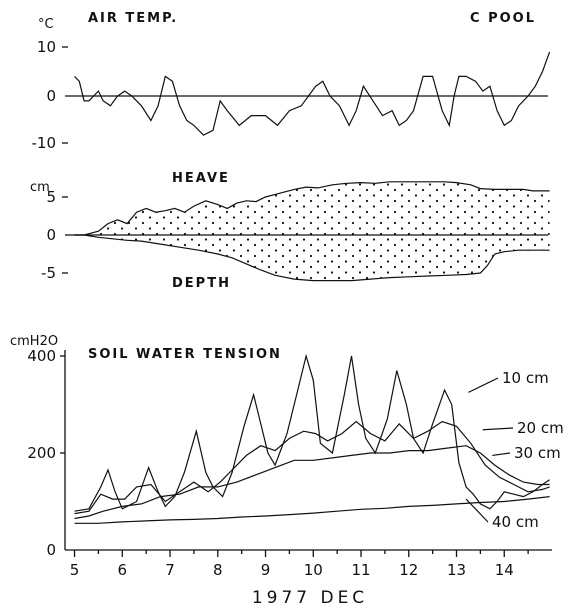 Image resolution: width=571 pixels, height=610 pixels. Describe the element at coordinates (133, 18) in the screenshot. I see `air-temp-title: AIR TEMP.` at that location.